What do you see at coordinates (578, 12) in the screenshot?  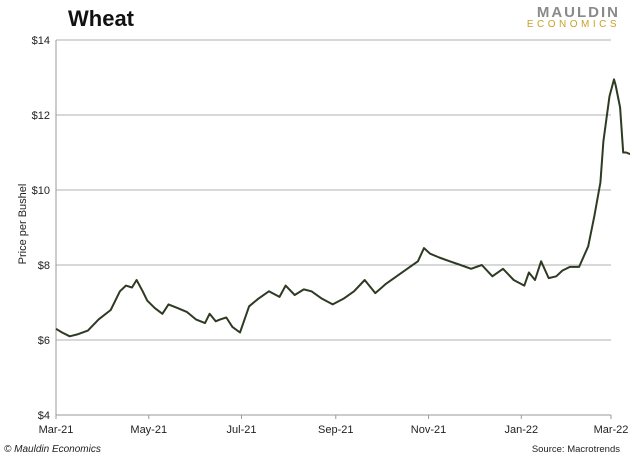 I see `brand-line-1: MAULDIN` at bounding box center [578, 12].